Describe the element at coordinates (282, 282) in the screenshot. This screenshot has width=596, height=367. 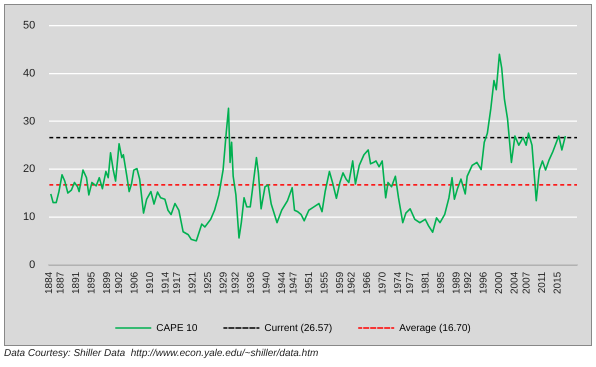
I see `x-tick-label: 1944` at that location.